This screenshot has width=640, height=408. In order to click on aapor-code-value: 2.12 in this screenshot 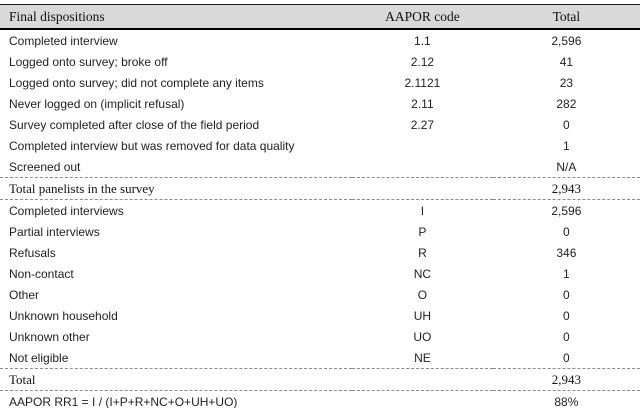, I will do `click(422, 61)`.